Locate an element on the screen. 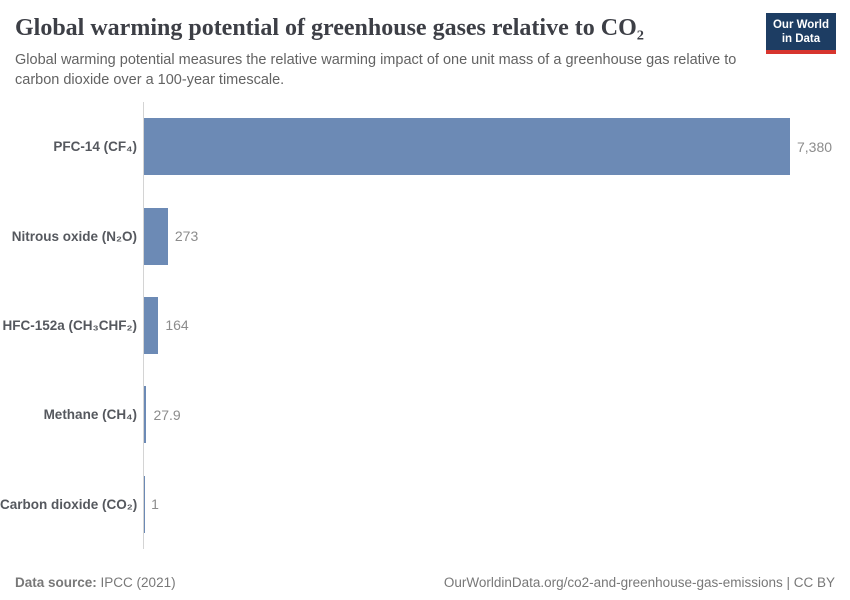 The width and height of the screenshot is (850, 600). value-label: 27.9 is located at coordinates (167, 414).